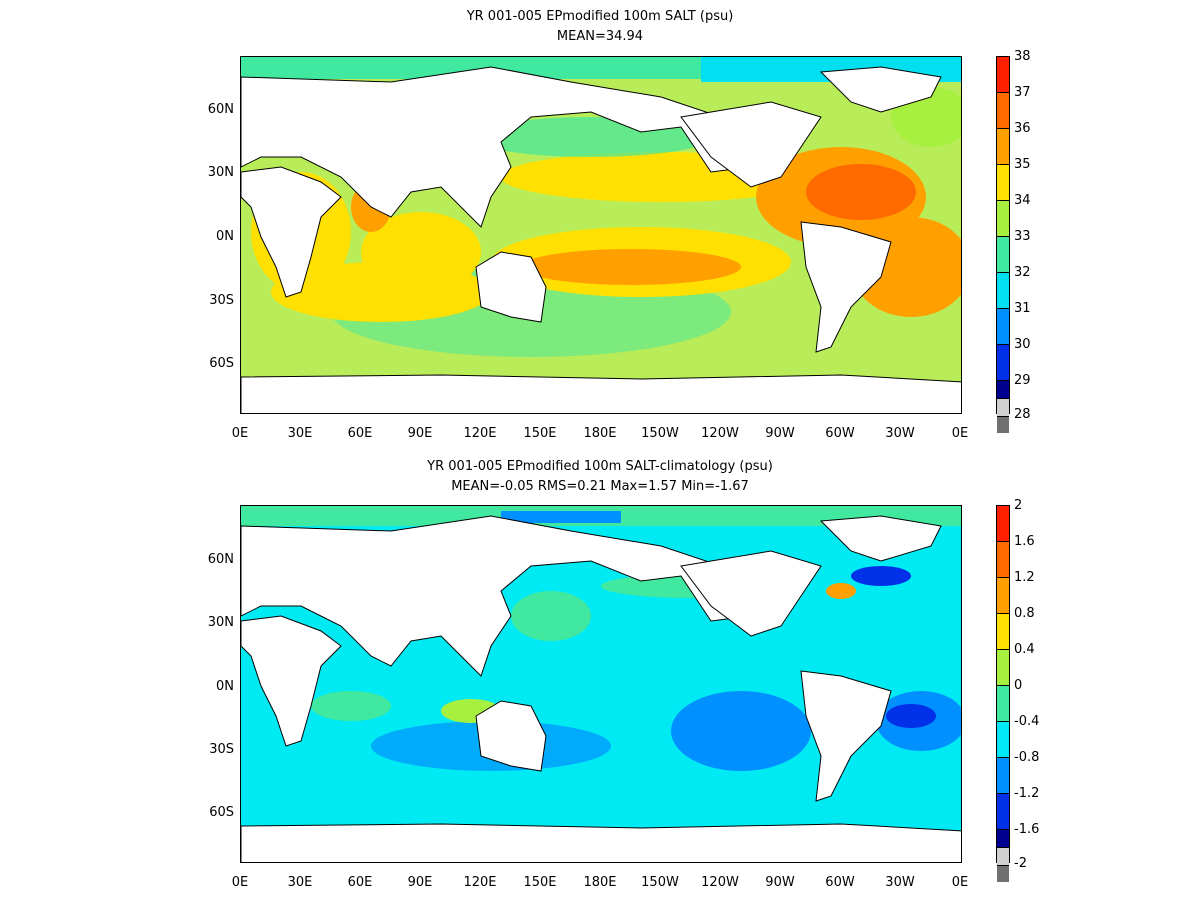 The image size is (1200, 900). What do you see at coordinates (220, 622) in the screenshot?
I see `map-2-ylabel-30n: 30N` at bounding box center [220, 622].